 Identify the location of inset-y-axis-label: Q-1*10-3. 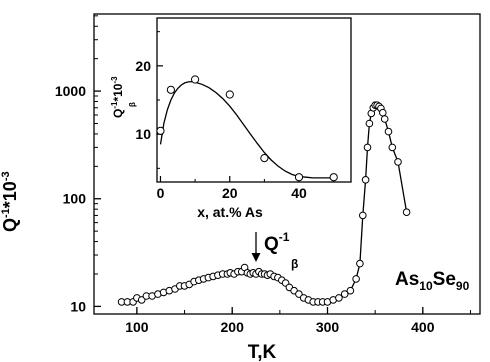
(117, 97).